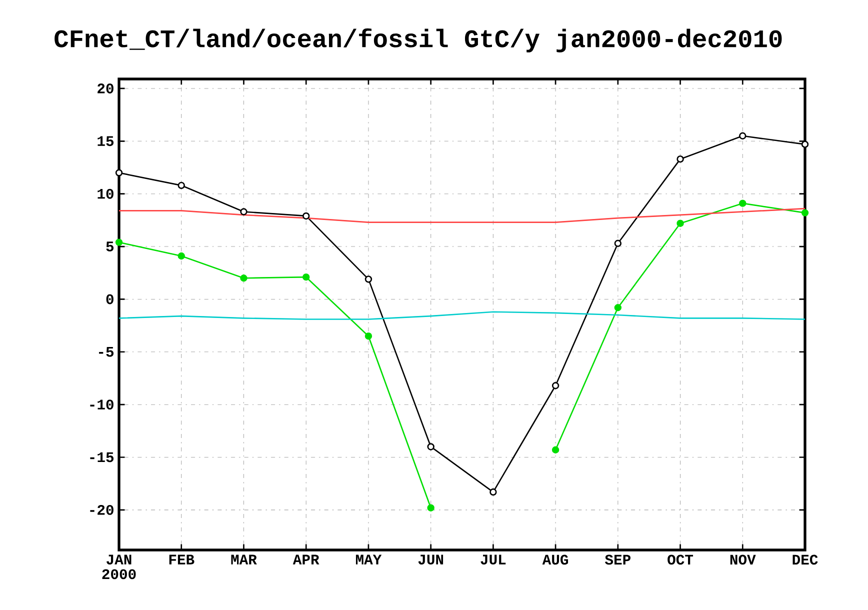 Image resolution: width=868 pixels, height=610 pixels. I want to click on y-tick-label: 20, so click(106, 89).